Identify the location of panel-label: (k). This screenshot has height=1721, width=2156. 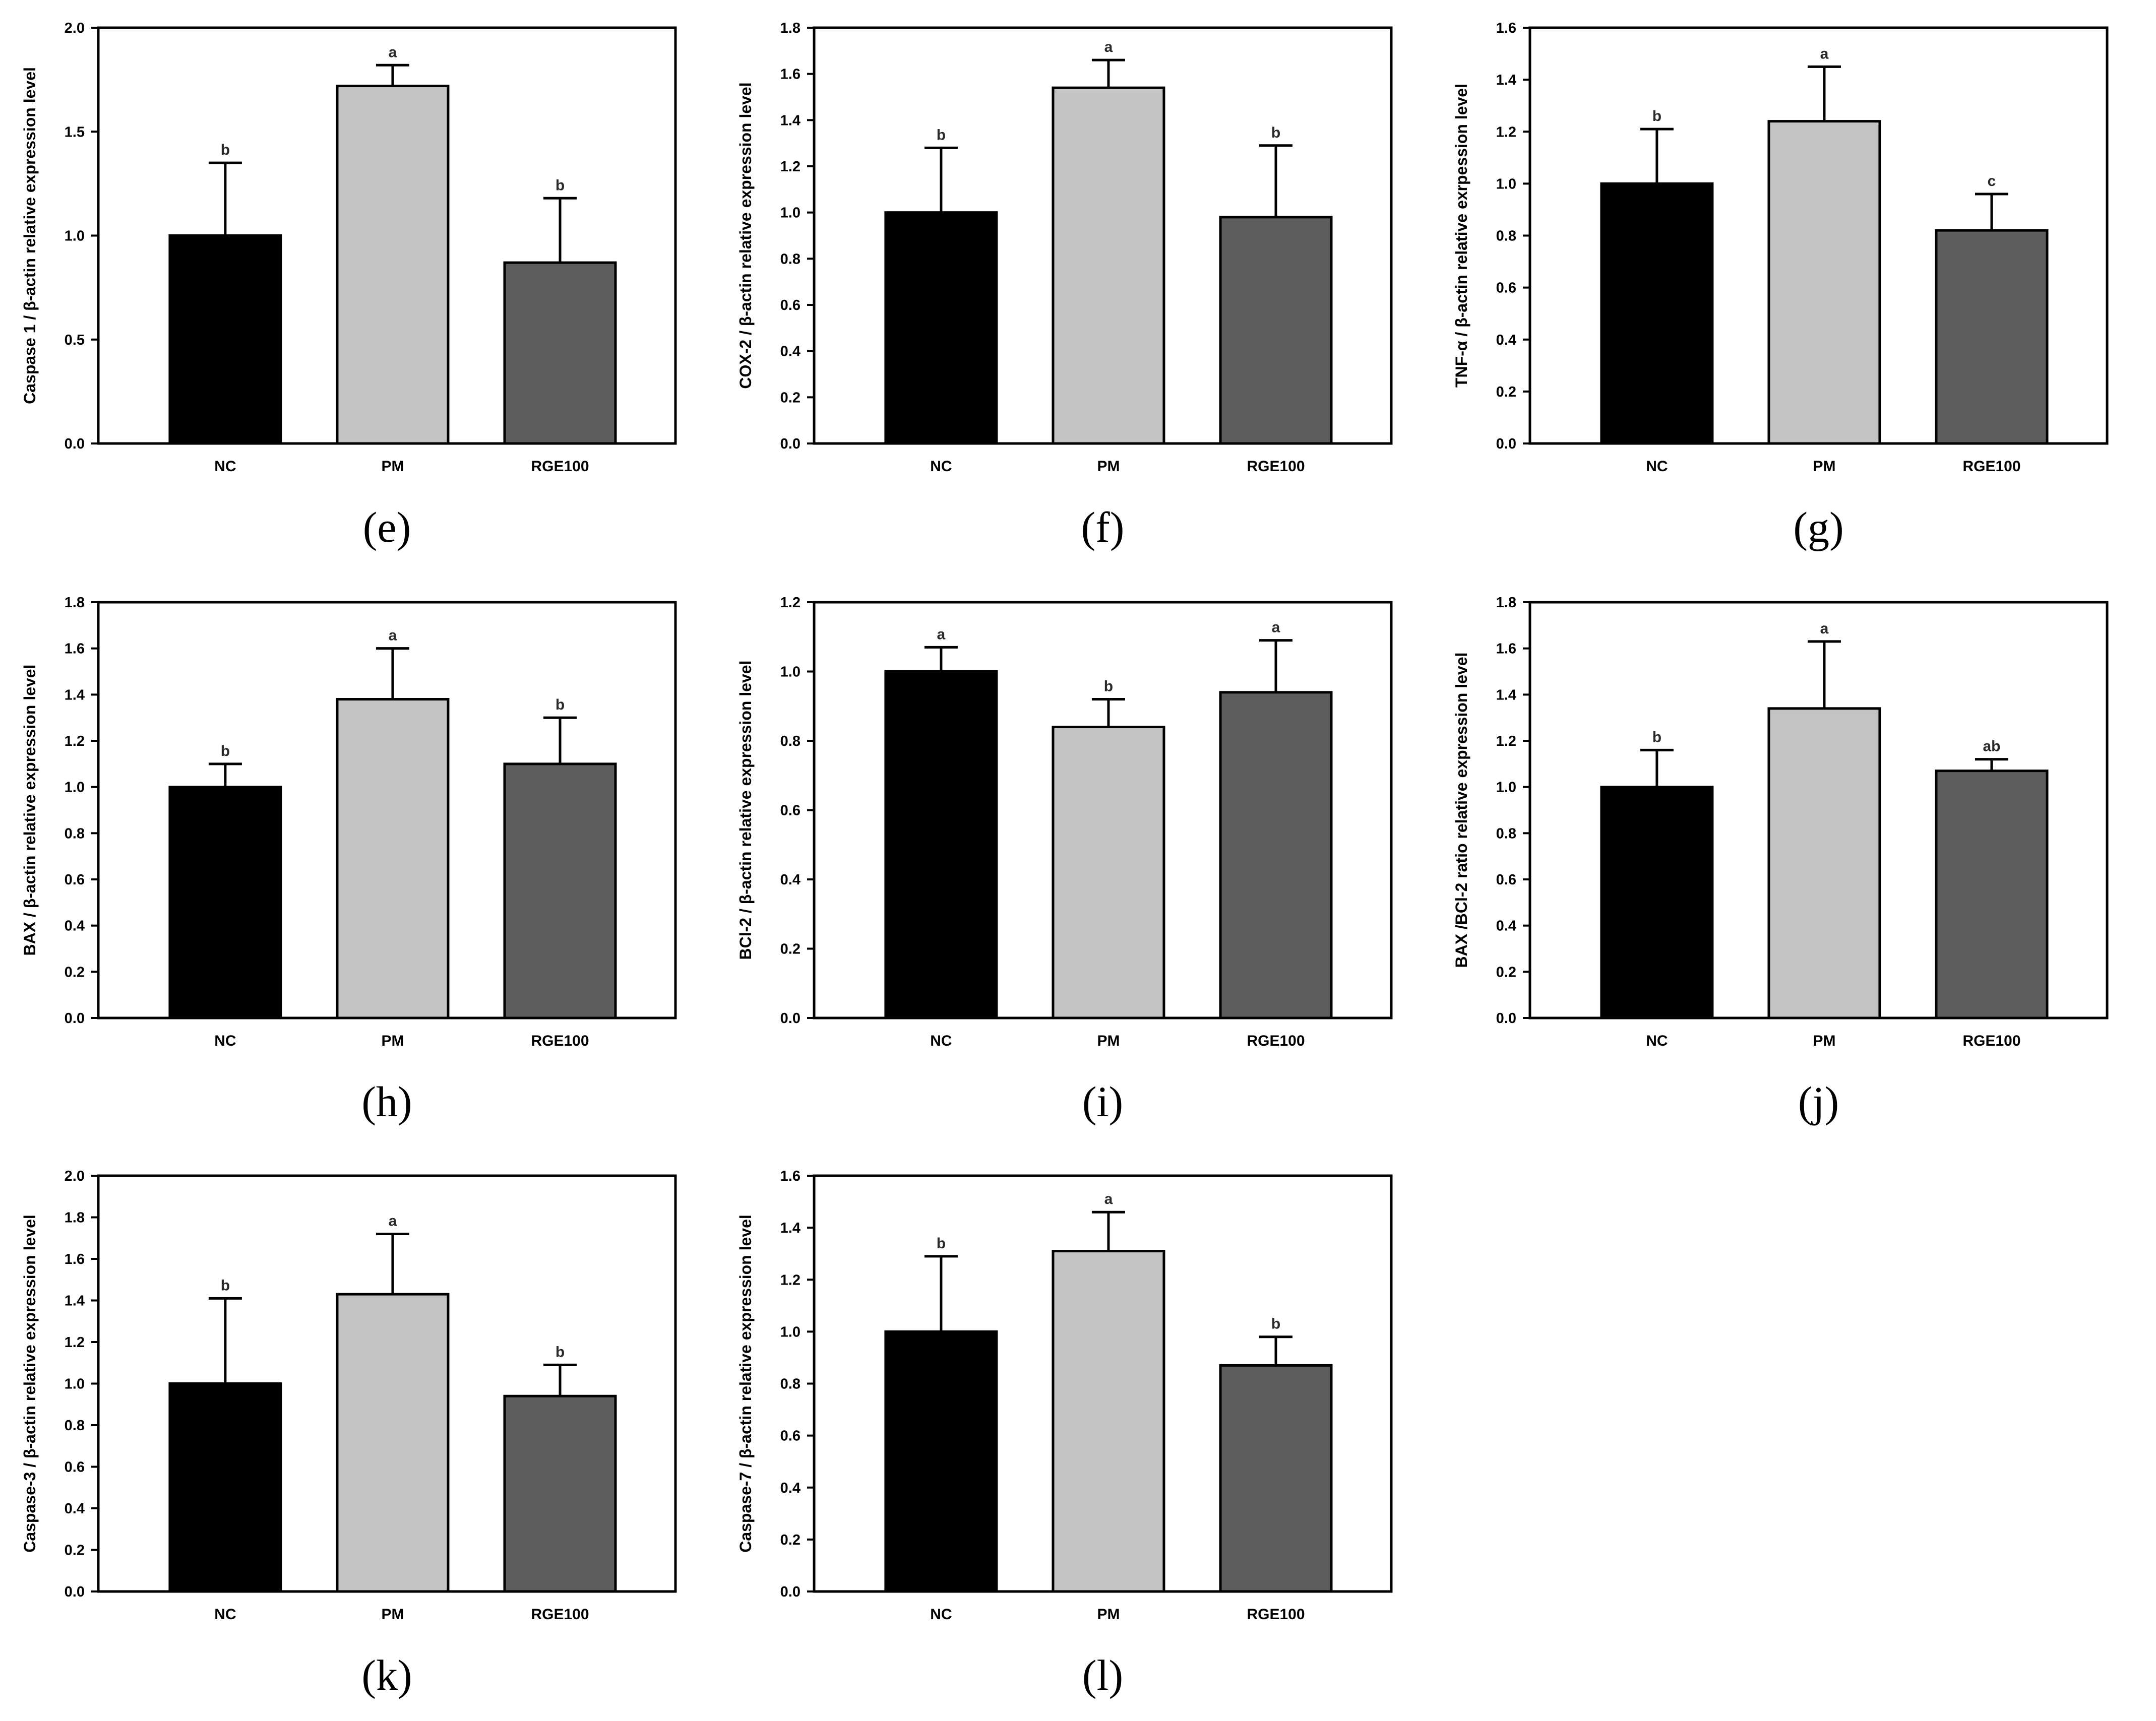
(386, 1675).